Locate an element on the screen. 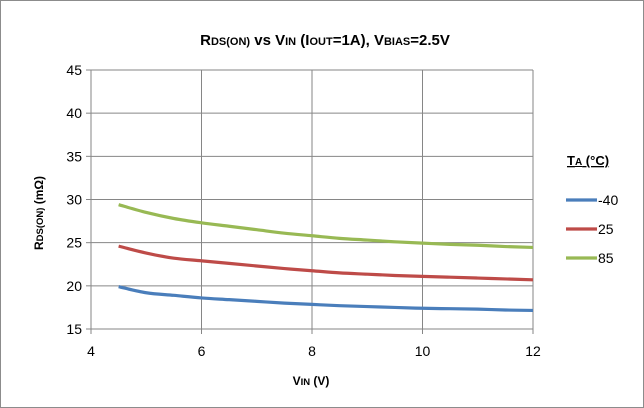  y-tick-label: 20 is located at coordinates (74, 286).